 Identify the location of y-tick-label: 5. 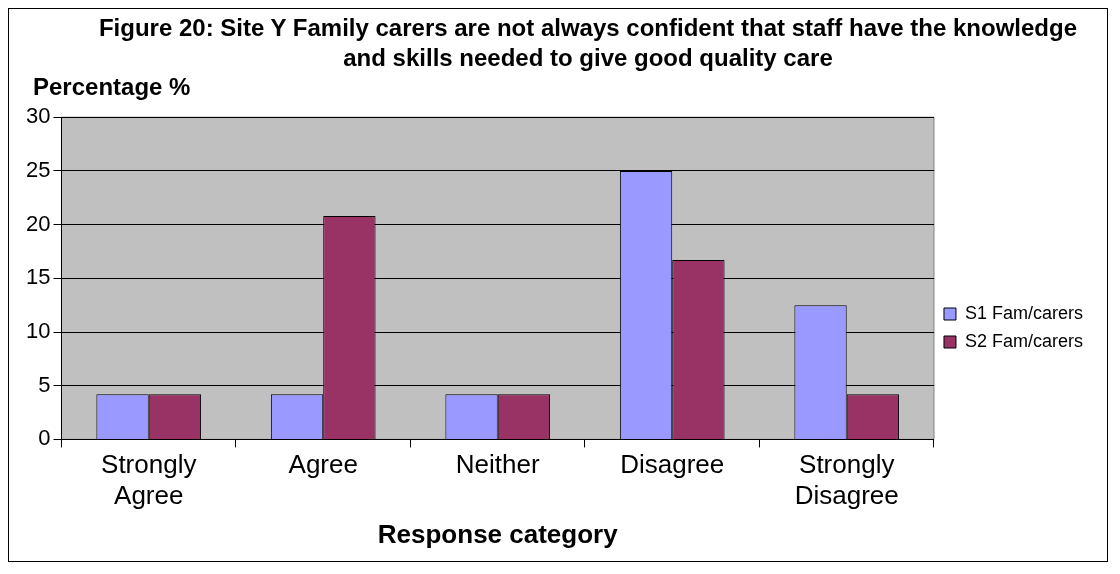
(44, 384).